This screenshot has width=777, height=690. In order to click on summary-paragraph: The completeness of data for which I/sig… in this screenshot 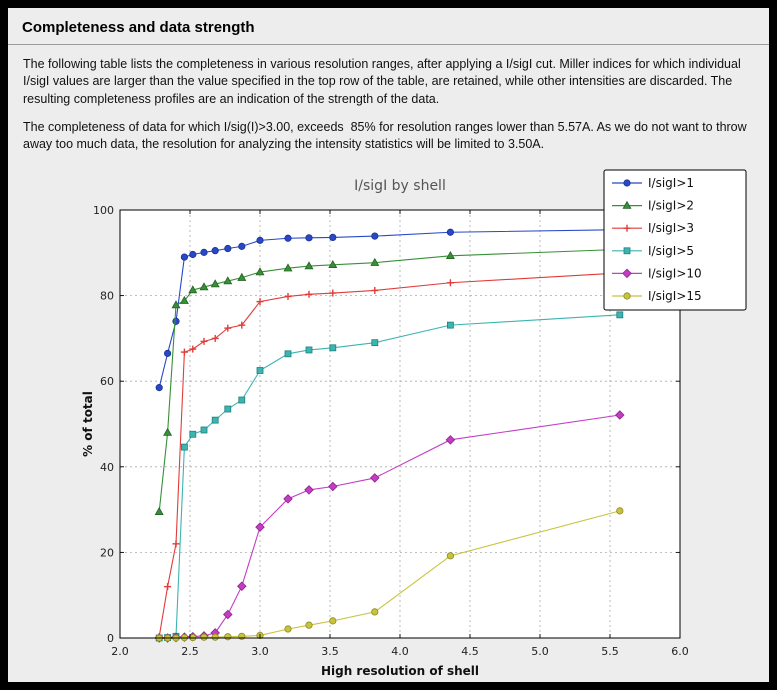, I will do `click(387, 135)`.